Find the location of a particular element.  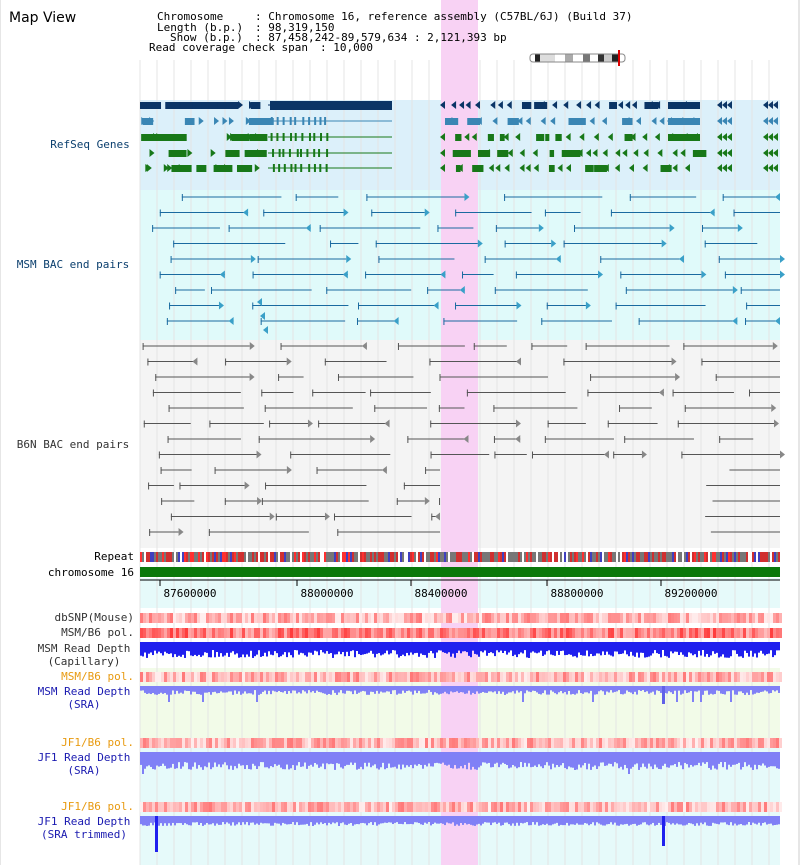

bac-pair-end is located at coordinates (258, 259).